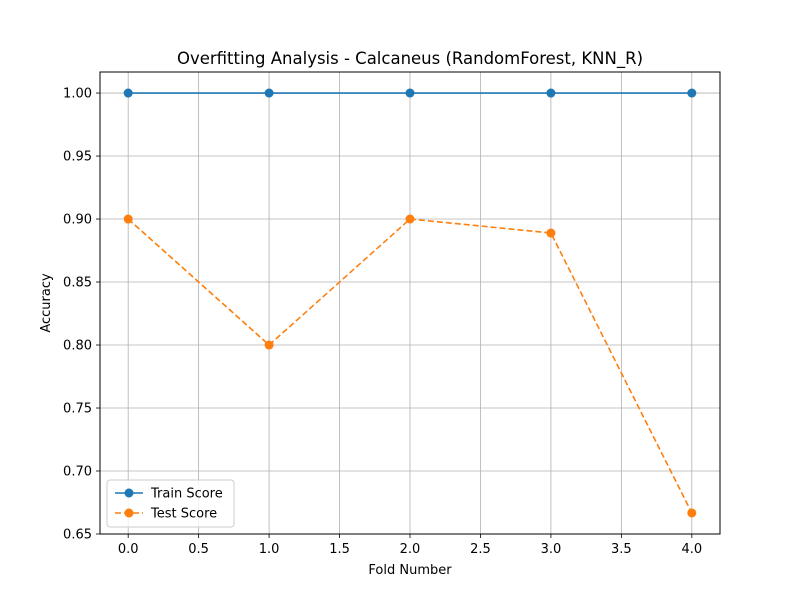 The image size is (800, 604). What do you see at coordinates (77, 535) in the screenshot?
I see `y-tick-label: 0.65` at bounding box center [77, 535].